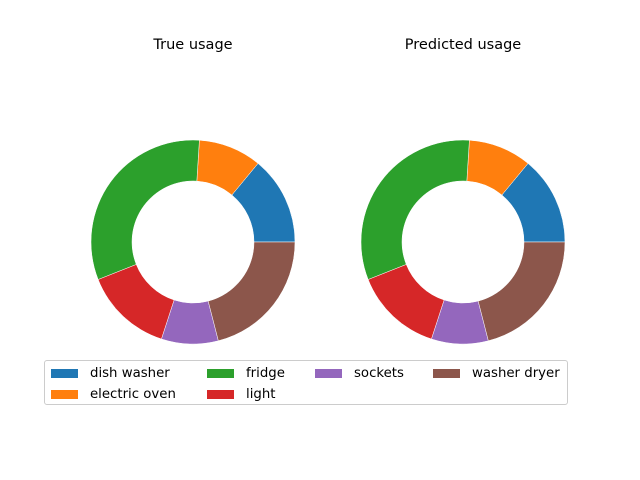 This screenshot has height=480, width=640. What do you see at coordinates (192, 45) in the screenshot?
I see `chart-title-true-usage: True usage` at bounding box center [192, 45].